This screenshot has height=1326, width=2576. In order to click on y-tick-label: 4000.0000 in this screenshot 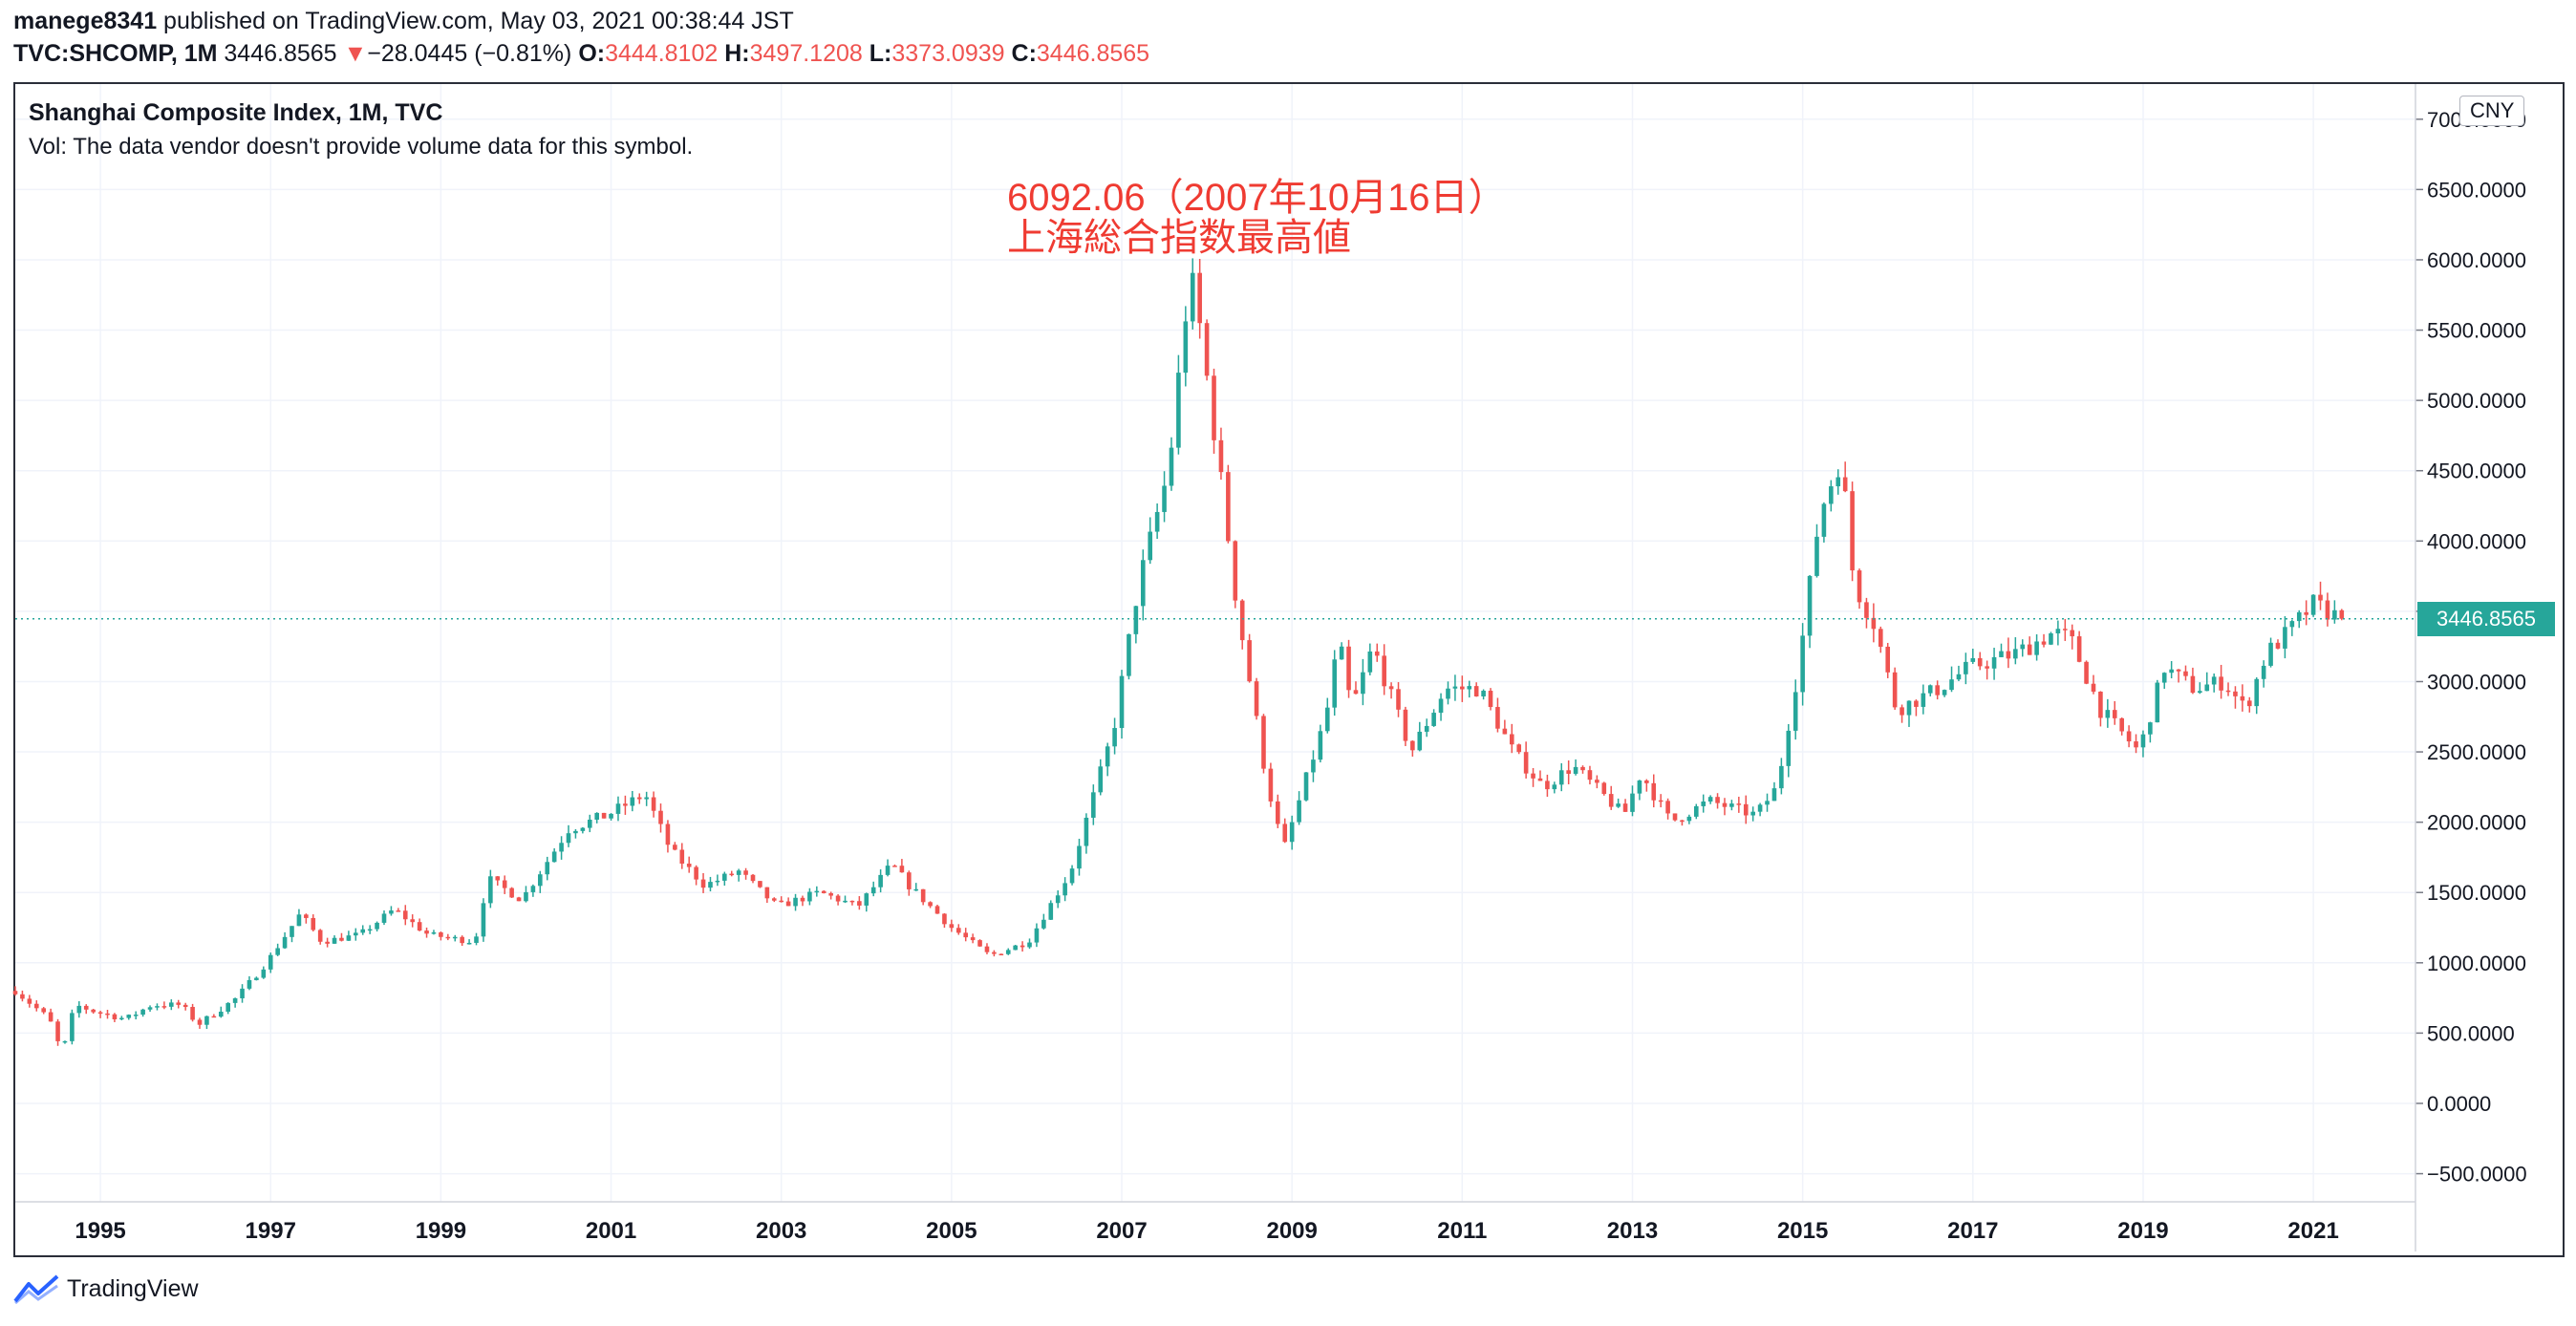, I will do `click(2476, 541)`.